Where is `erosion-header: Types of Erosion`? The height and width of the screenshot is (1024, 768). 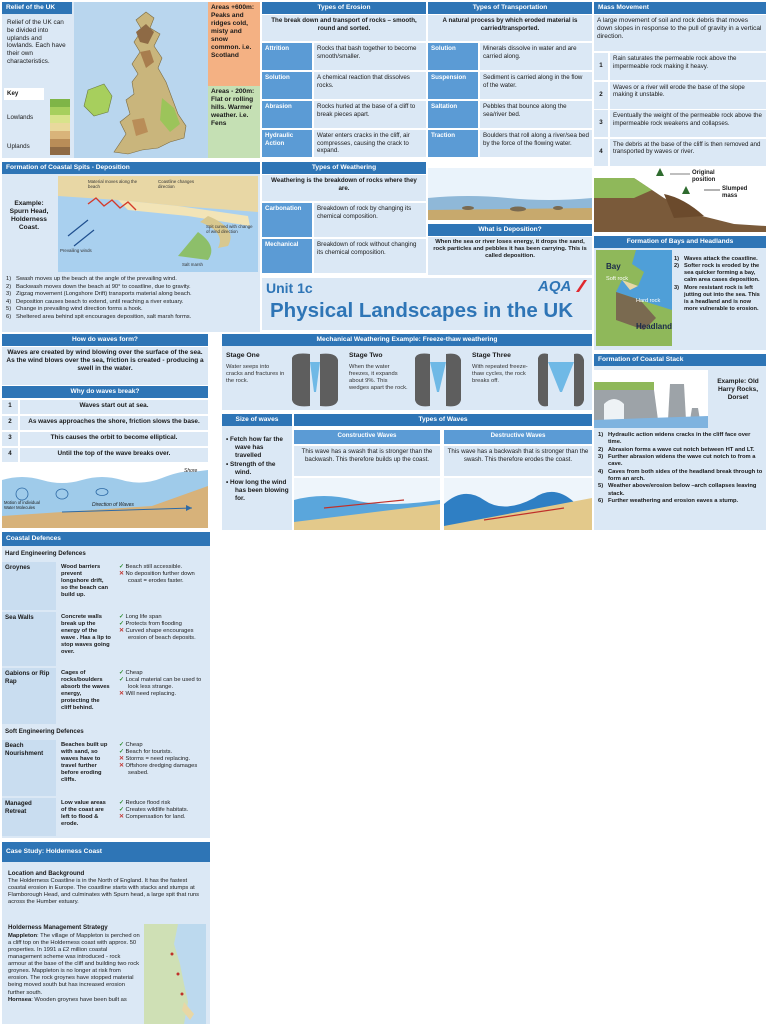 erosion-header: Types of Erosion is located at coordinates (344, 8).